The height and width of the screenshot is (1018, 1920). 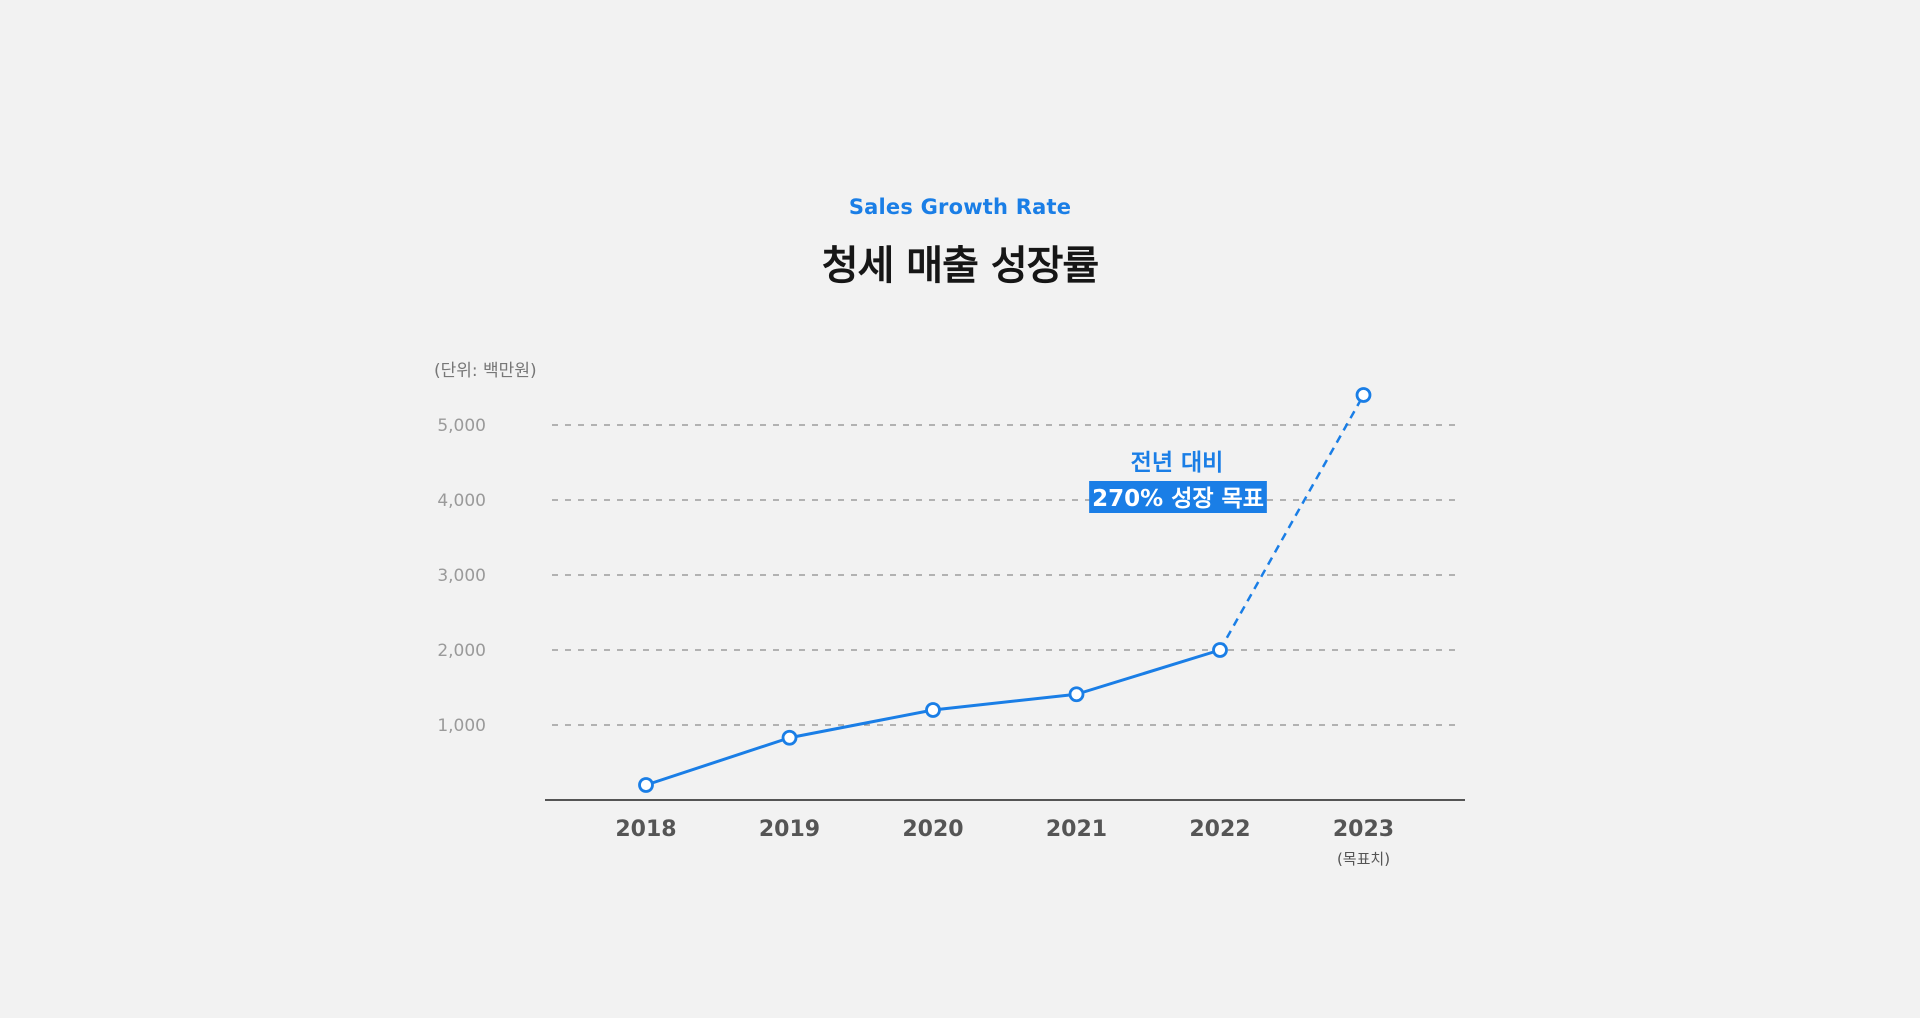 What do you see at coordinates (461, 426) in the screenshot?
I see `y-tick-label: 5,000` at bounding box center [461, 426].